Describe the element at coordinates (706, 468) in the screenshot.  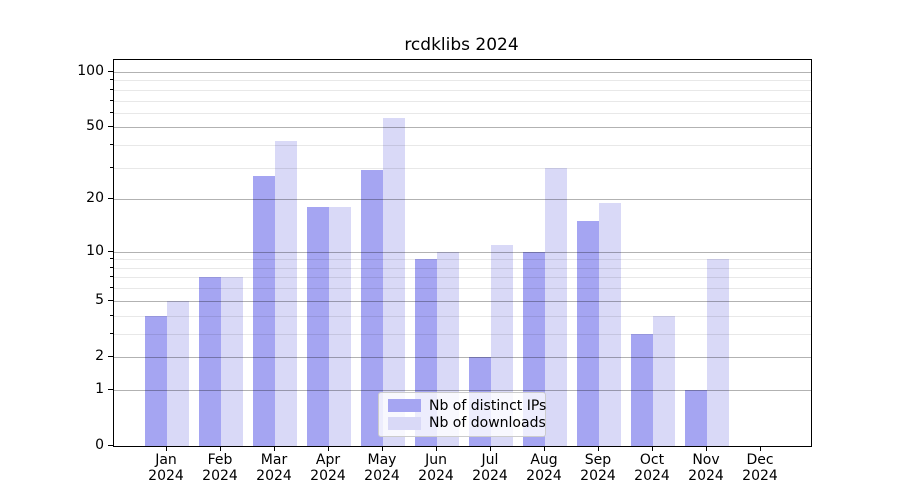
I see `x-axis-label: Nov 2024` at that location.